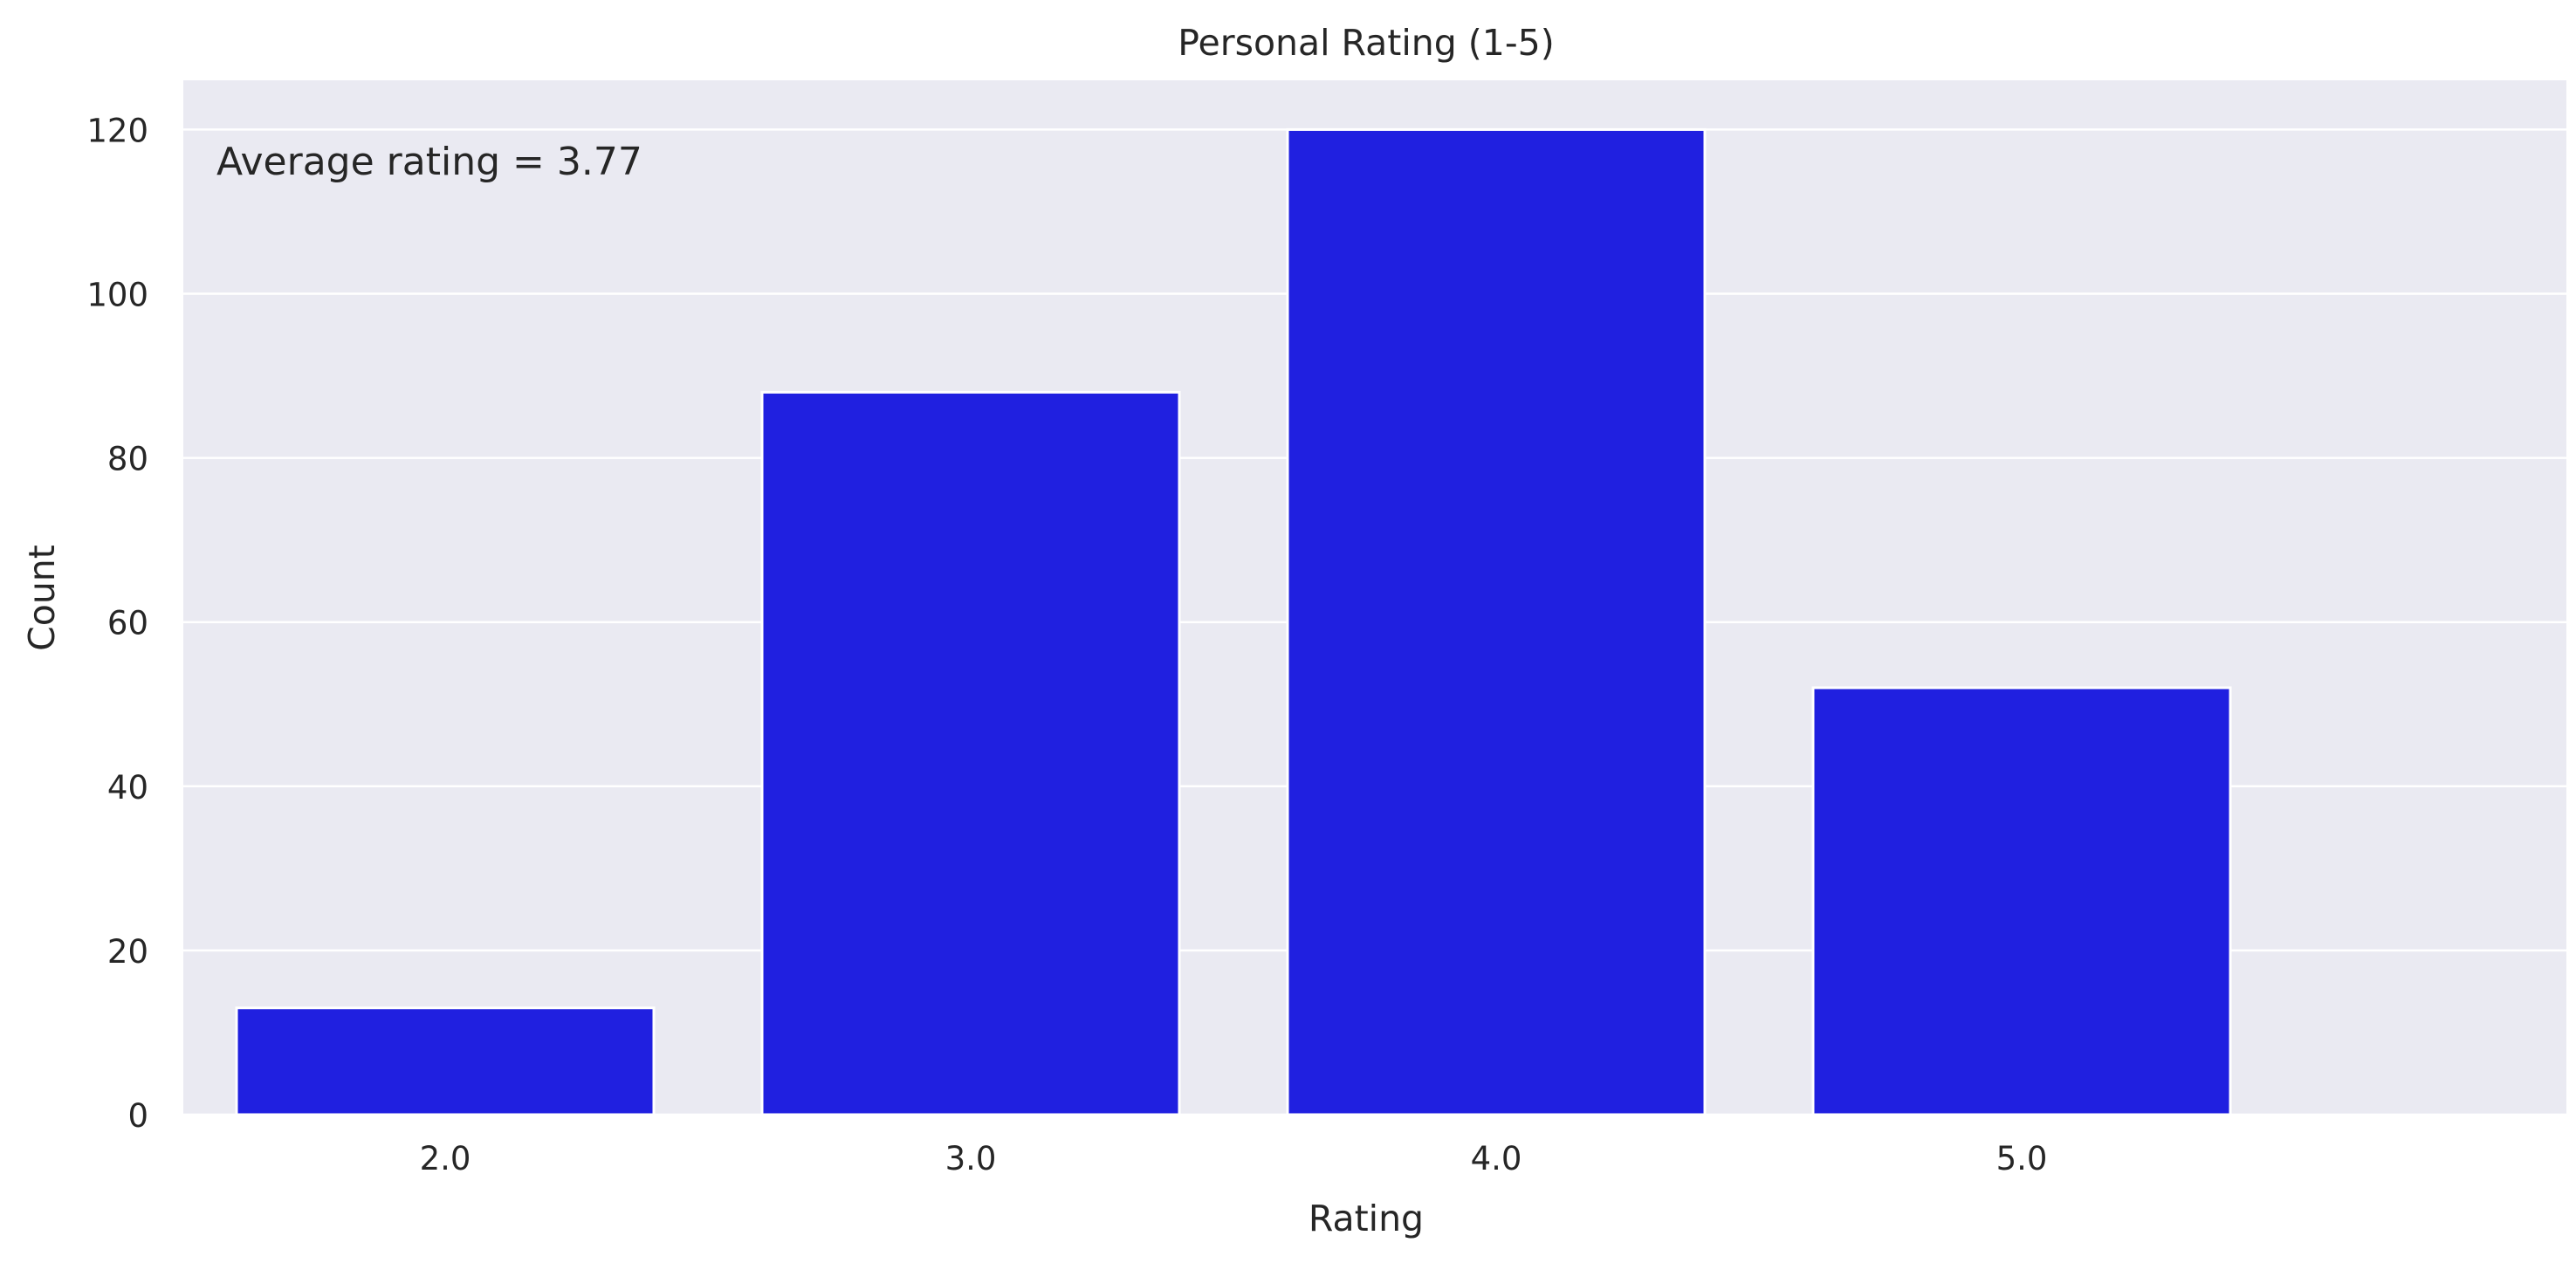 Image resolution: width=2576 pixels, height=1270 pixels. I want to click on y-tick-labels: 0 20 40 60 80 100 120, so click(117, 623).